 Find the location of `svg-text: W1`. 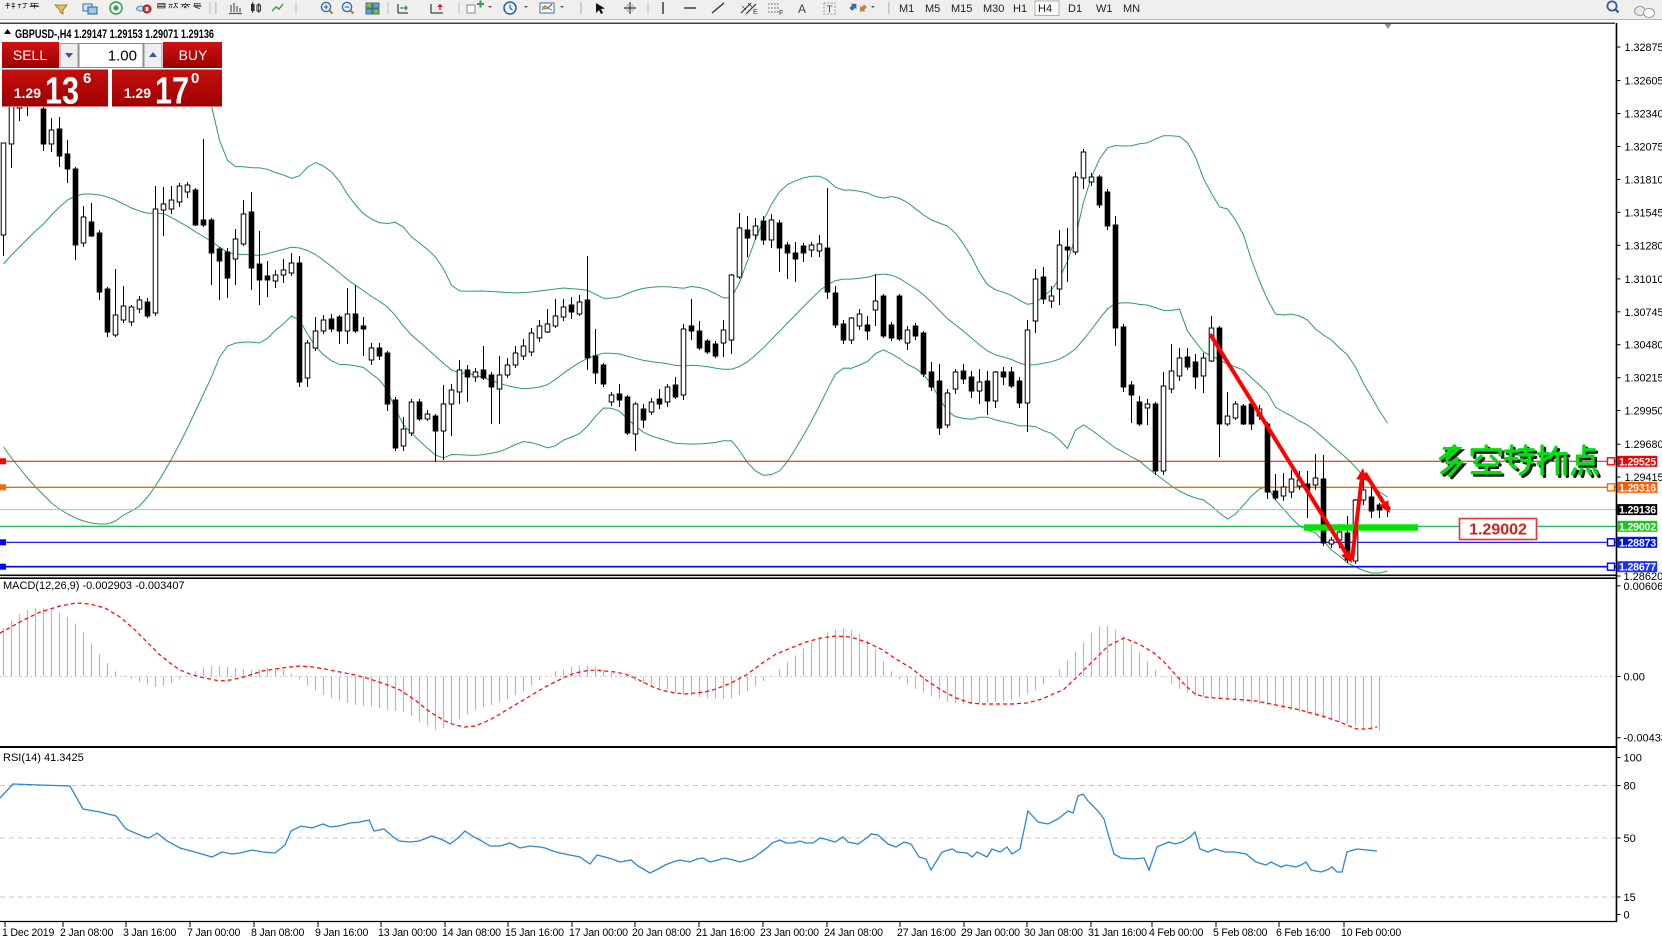

svg-text: W1 is located at coordinates (1104, 9).